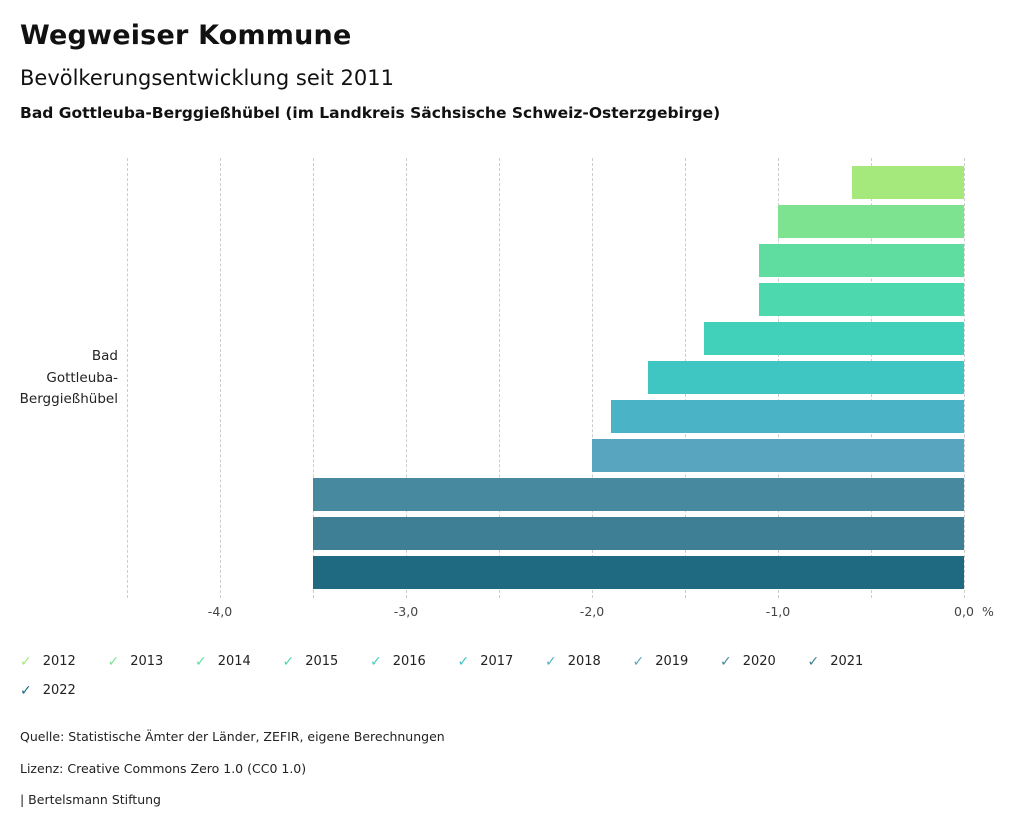  What do you see at coordinates (871, 221) in the screenshot?
I see `bar-2013` at bounding box center [871, 221].